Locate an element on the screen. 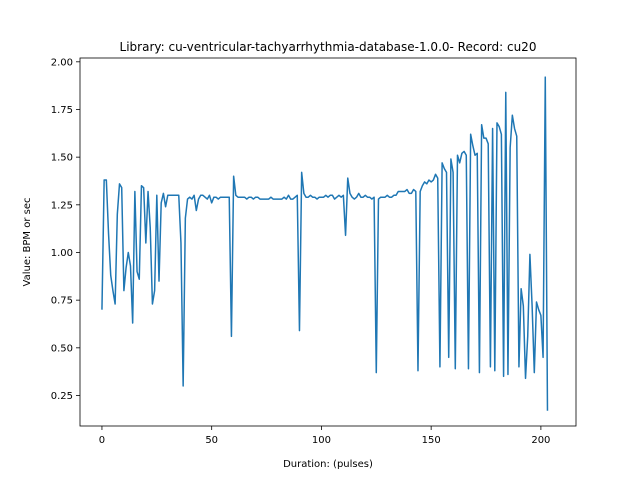 This screenshot has height=480, width=640. y-tick-label: 1.50 is located at coordinates (62, 158).